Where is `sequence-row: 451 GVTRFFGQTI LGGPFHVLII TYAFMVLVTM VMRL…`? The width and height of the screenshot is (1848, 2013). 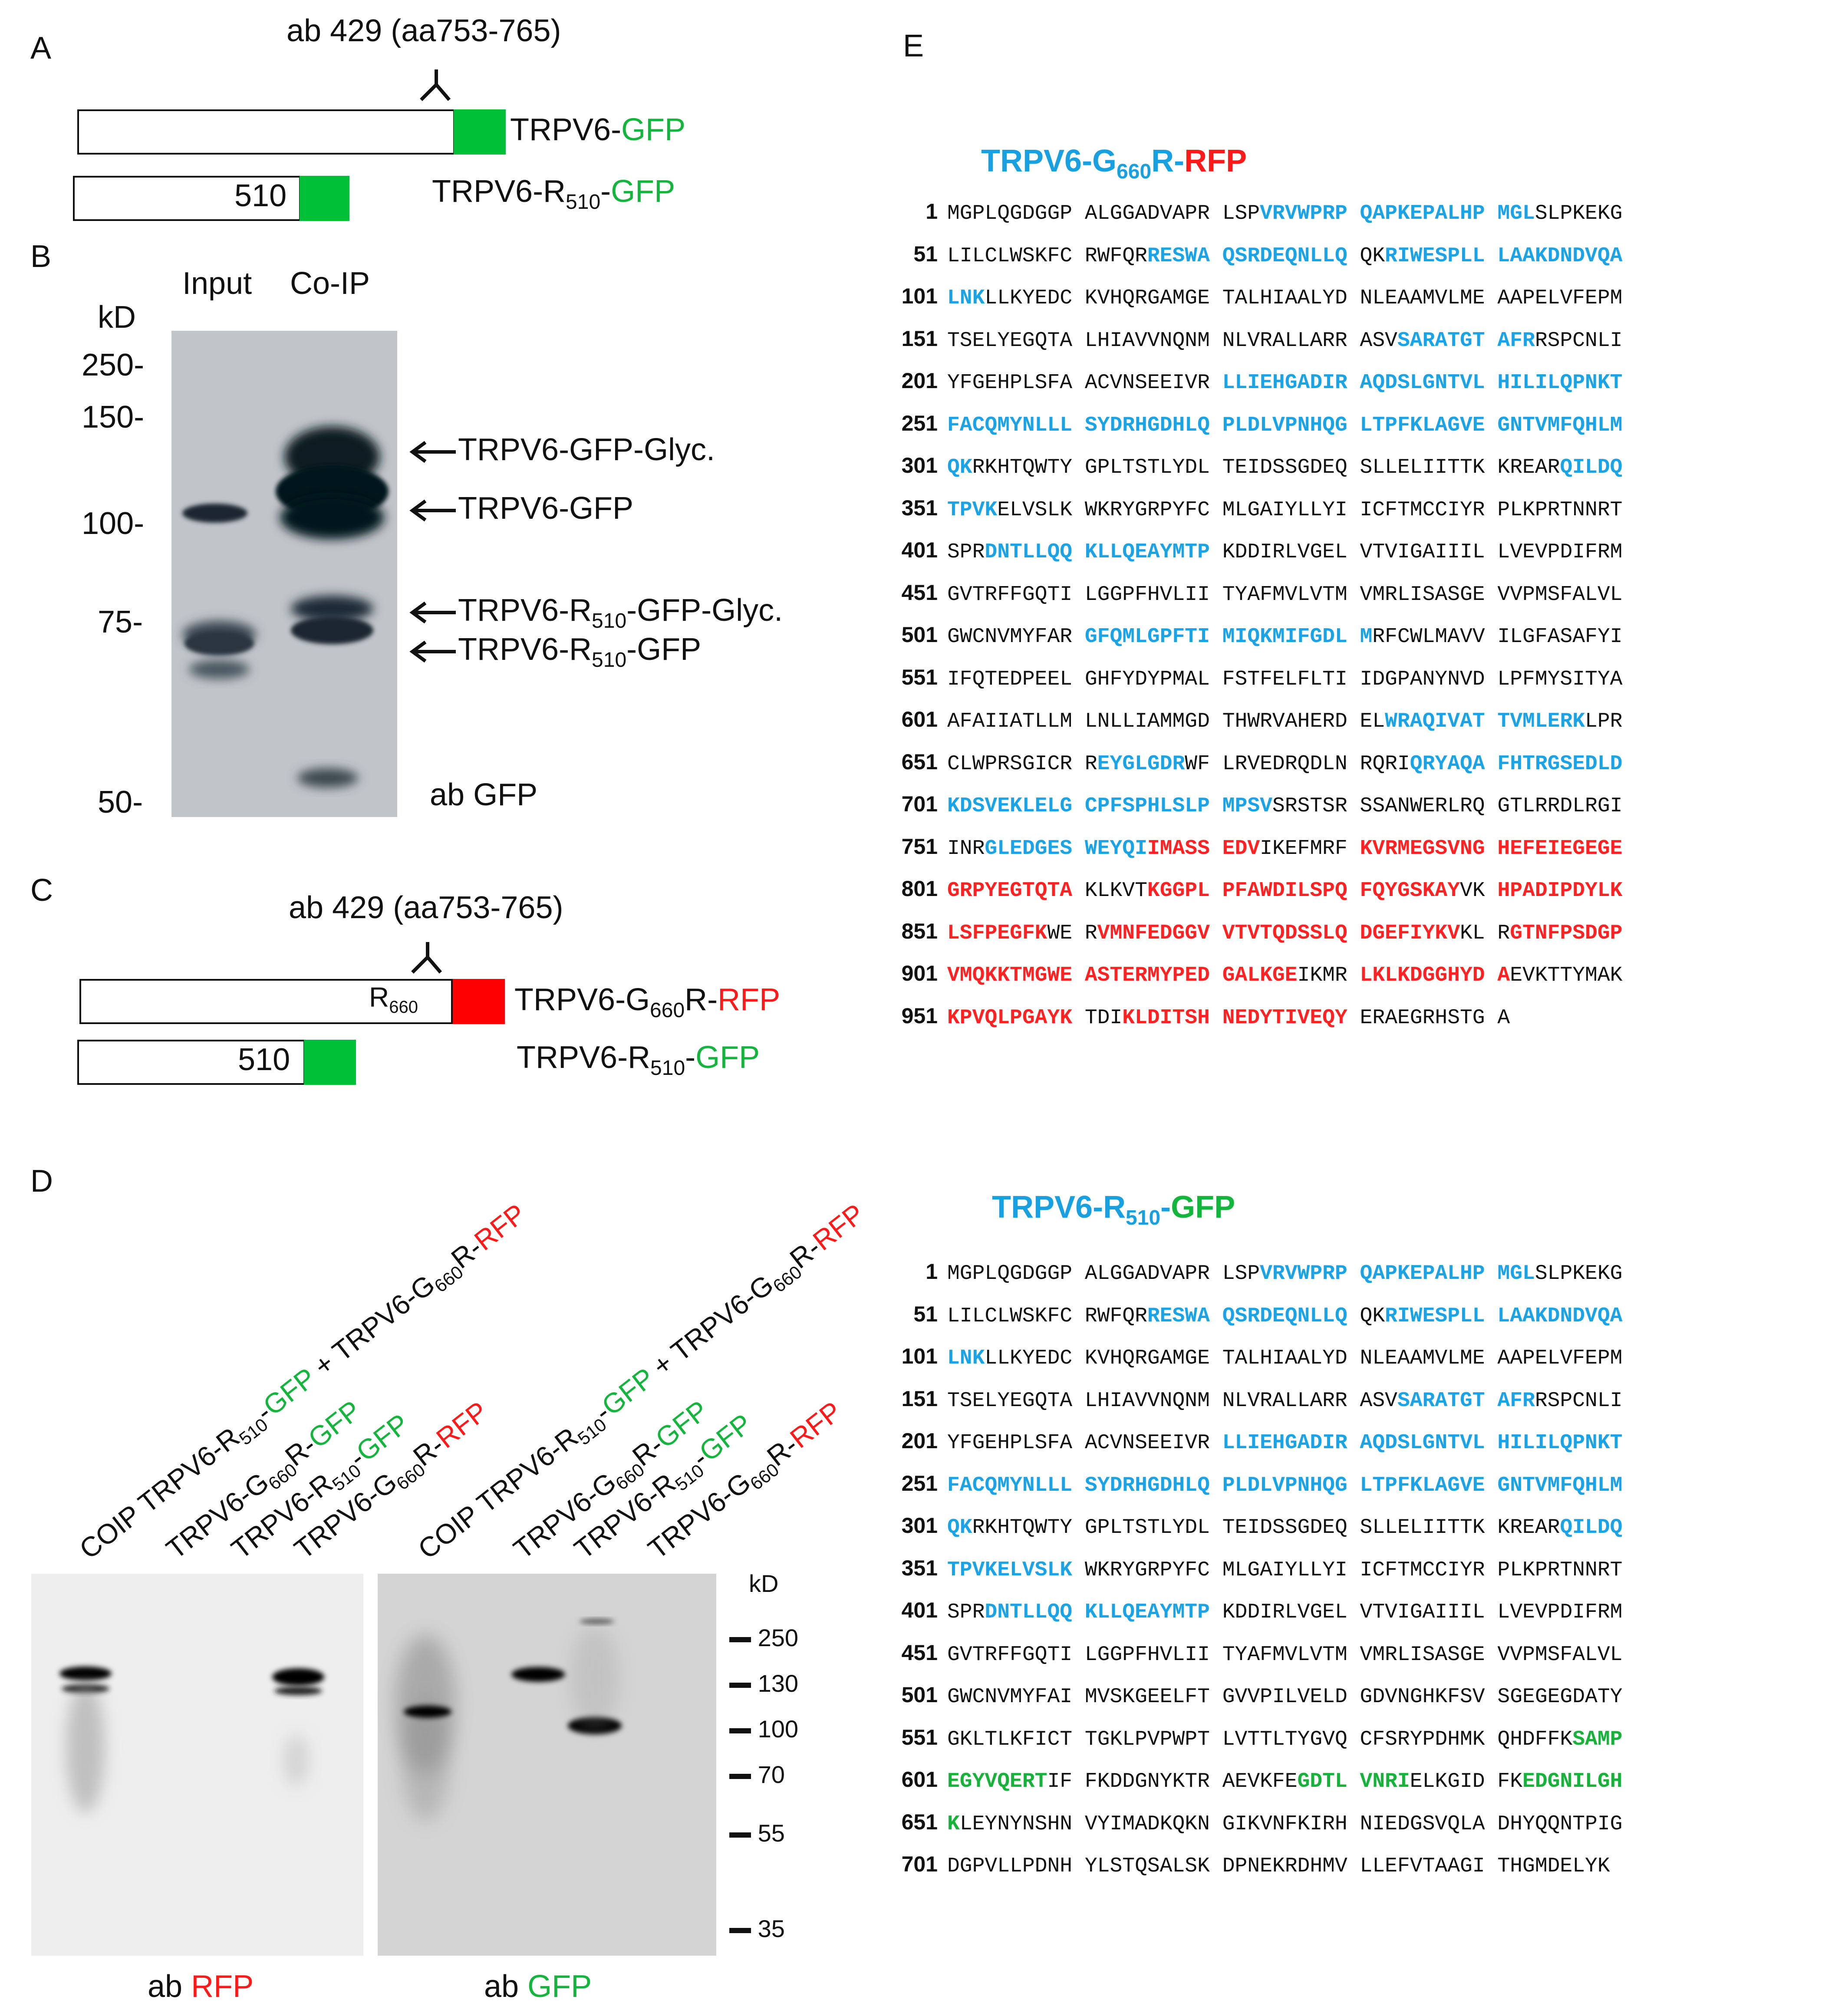
sequence-row: 451 GVTRFFGQTI LGGPFHVLII TYAFMVLVTM VMRL… is located at coordinates (1248, 1653).